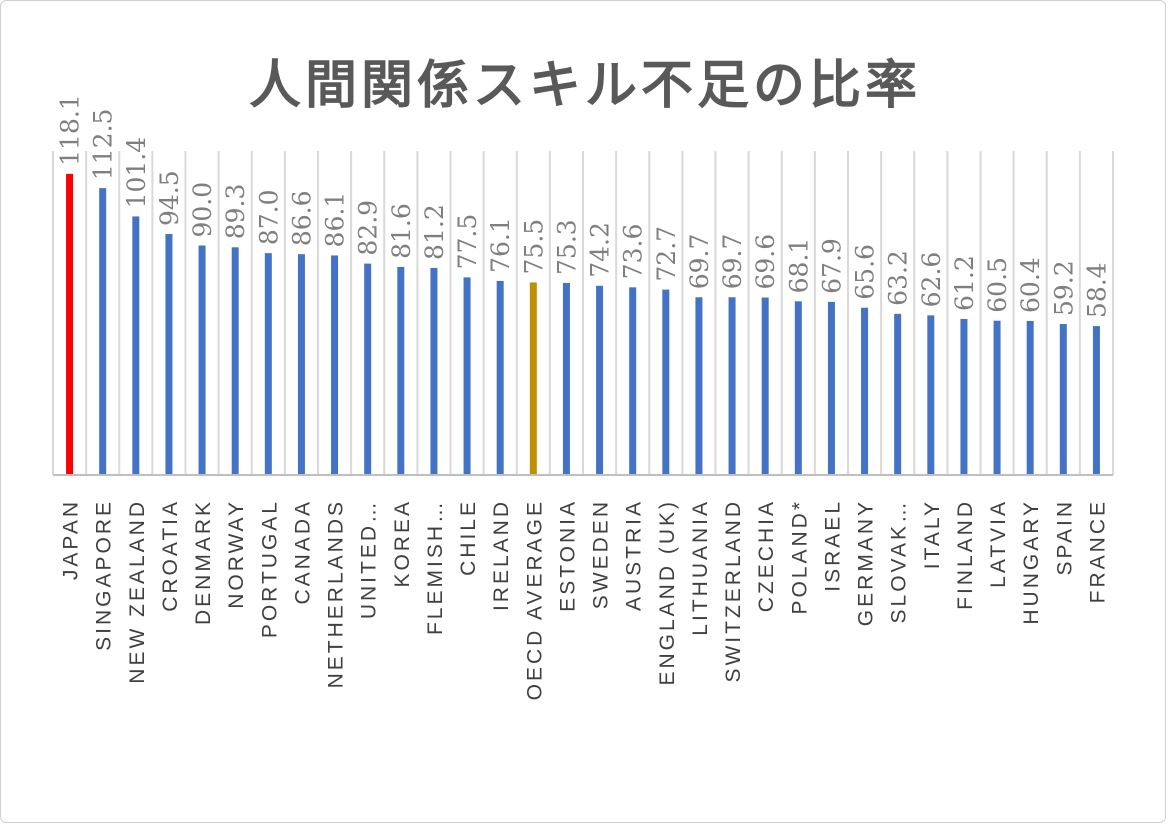 Image resolution: width=1168 pixels, height=825 pixels. What do you see at coordinates (601, 554) in the screenshot?
I see `category-label: SWEDEN` at bounding box center [601, 554].